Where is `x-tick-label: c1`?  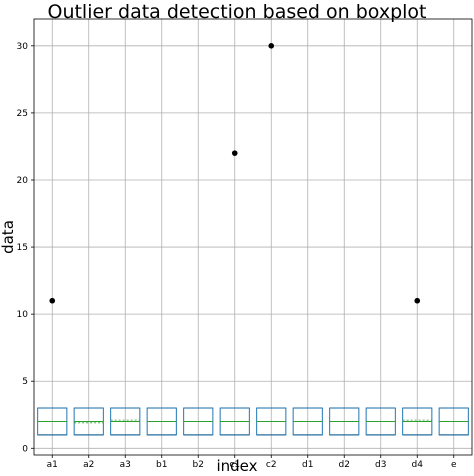
x-tick-label: c1 is located at coordinates (234, 465).